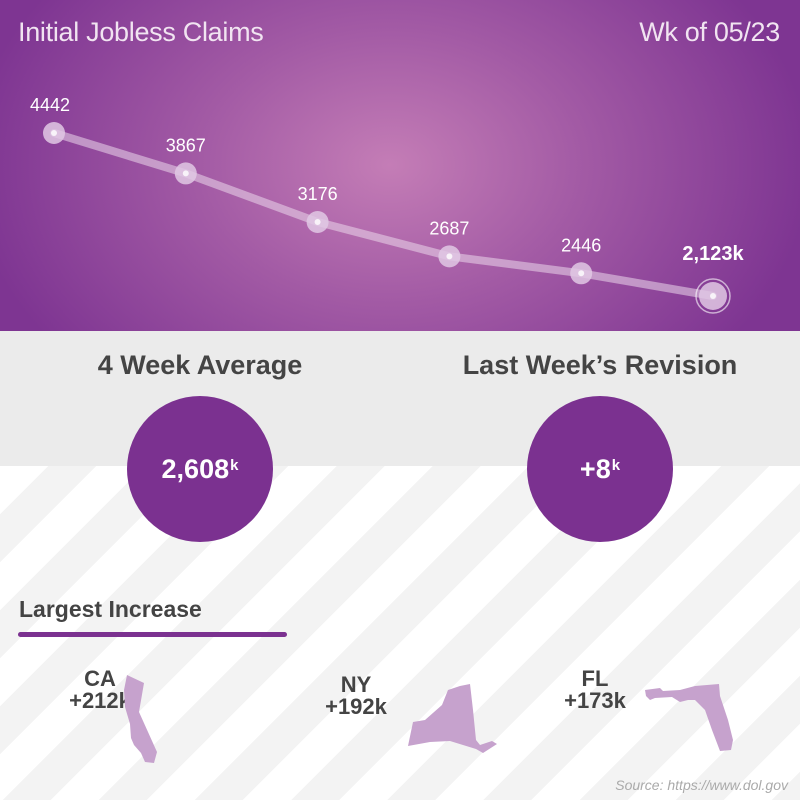 This screenshot has width=800, height=800. Describe the element at coordinates (595, 700) in the screenshot. I see `state-value: +173k` at that location.